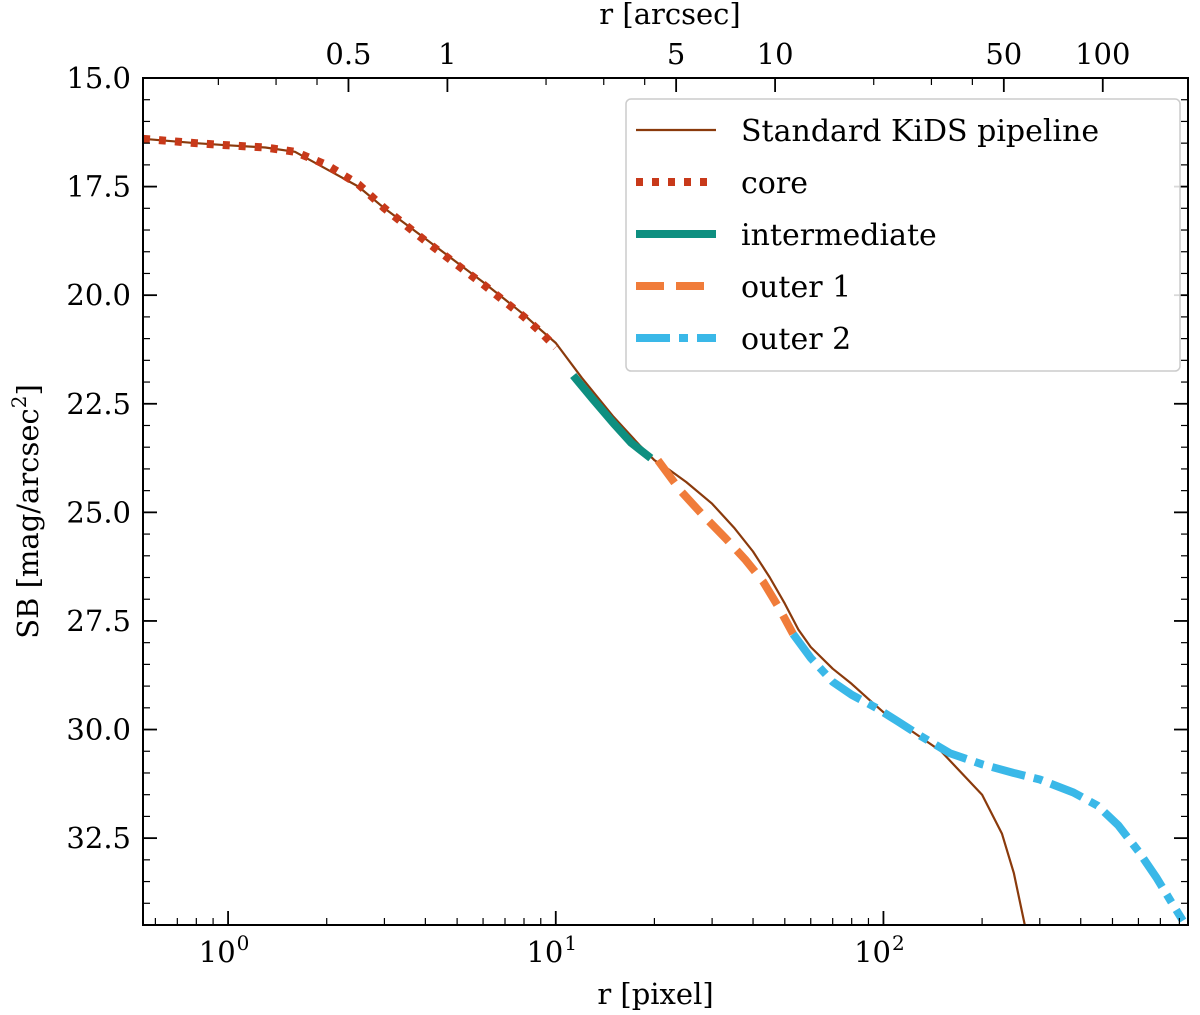  What do you see at coordinates (98, 730) in the screenshot?
I see `y-tick-label: 30.0` at bounding box center [98, 730].